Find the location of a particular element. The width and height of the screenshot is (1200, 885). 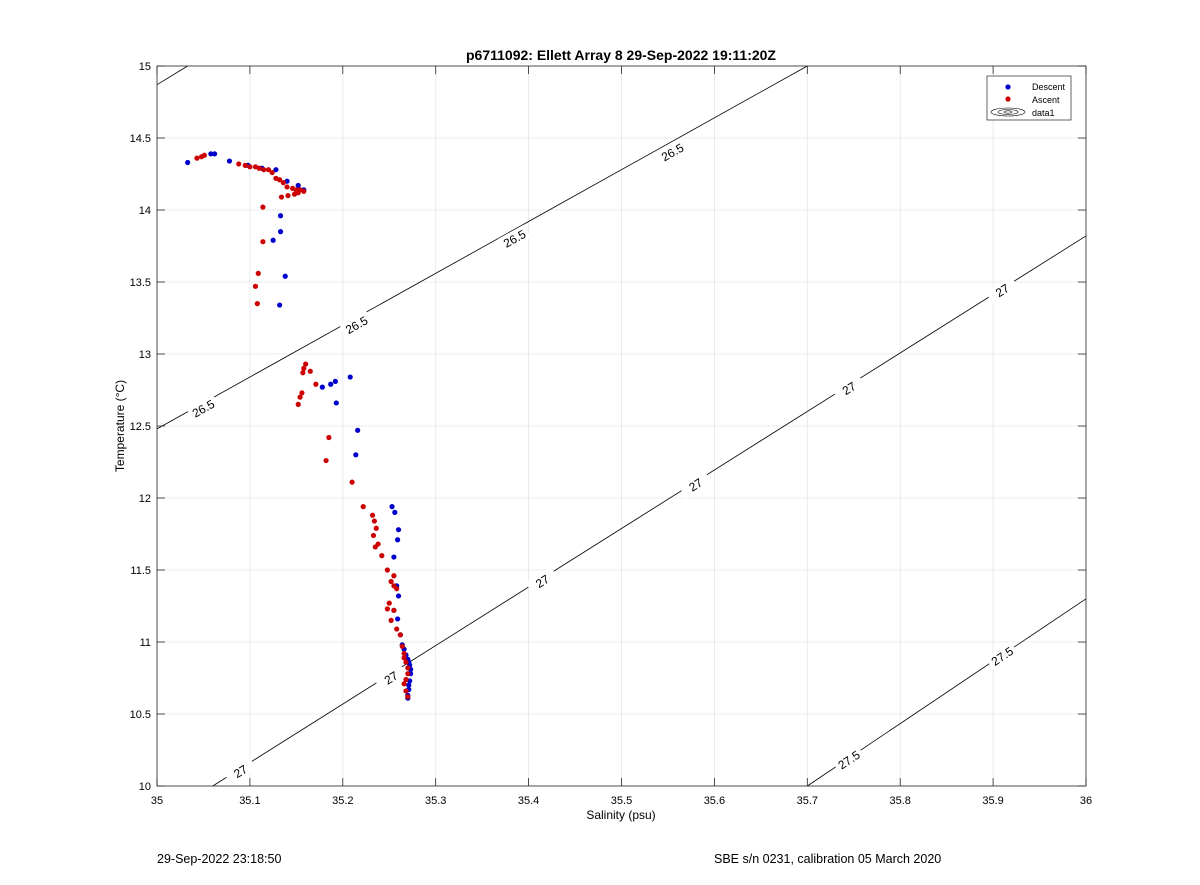

legend: Descent Ascent data1 is located at coordinates (1029, 98).